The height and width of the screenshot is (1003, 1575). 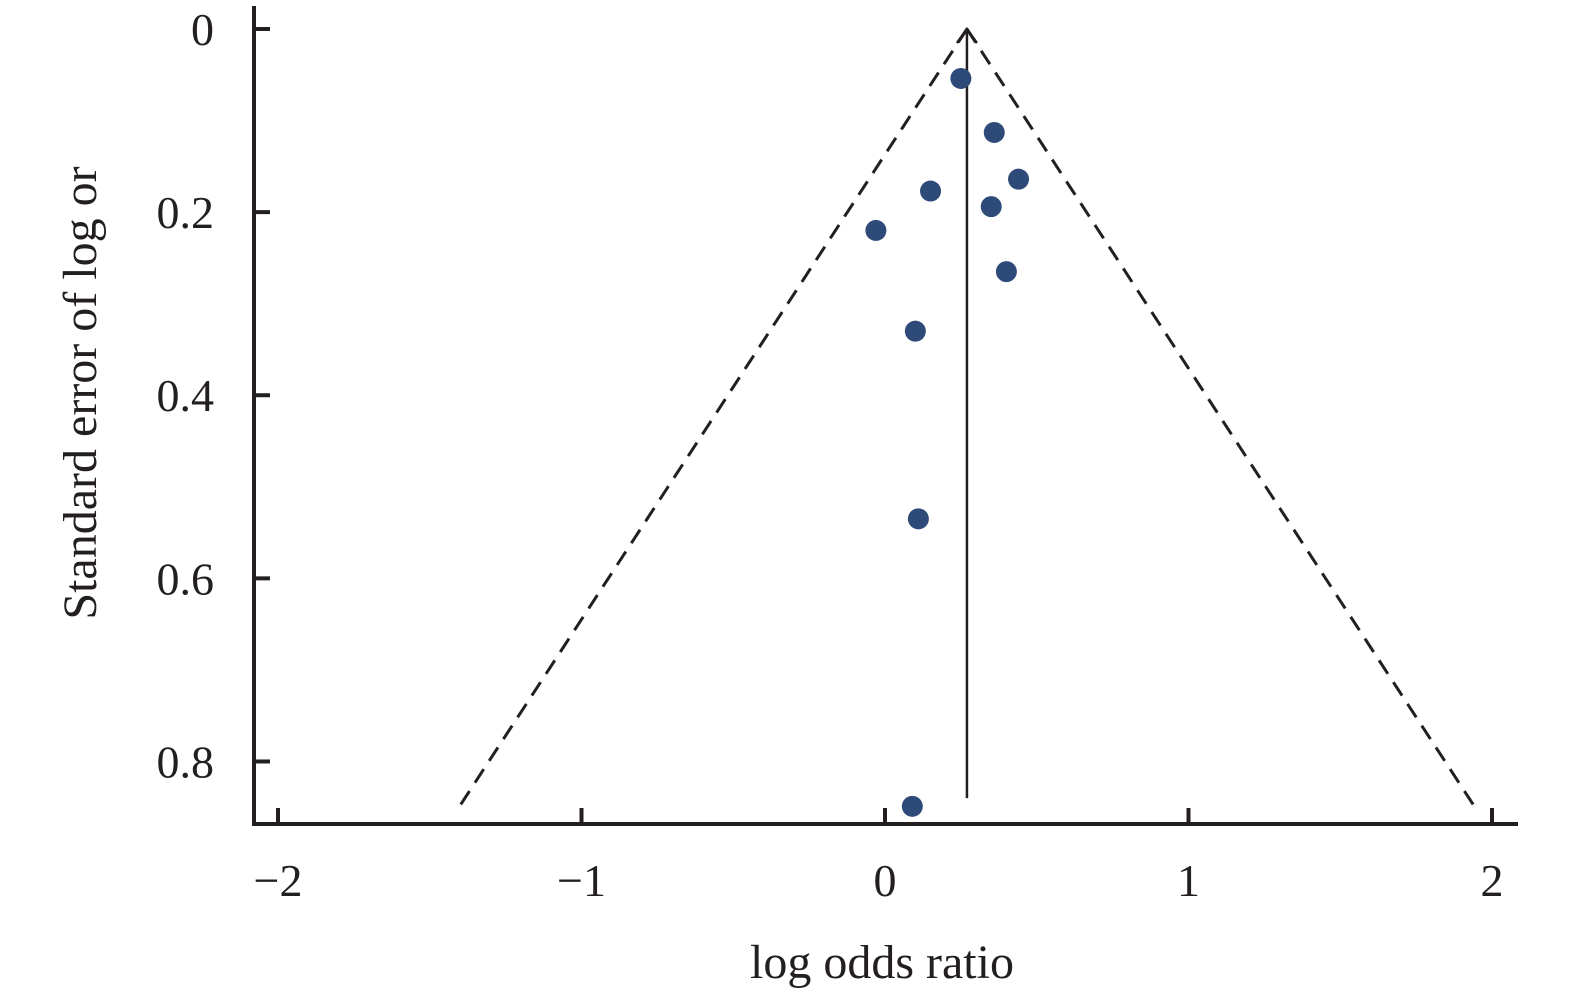 I want to click on y-tick-label: 0.2, so click(x=186, y=212).